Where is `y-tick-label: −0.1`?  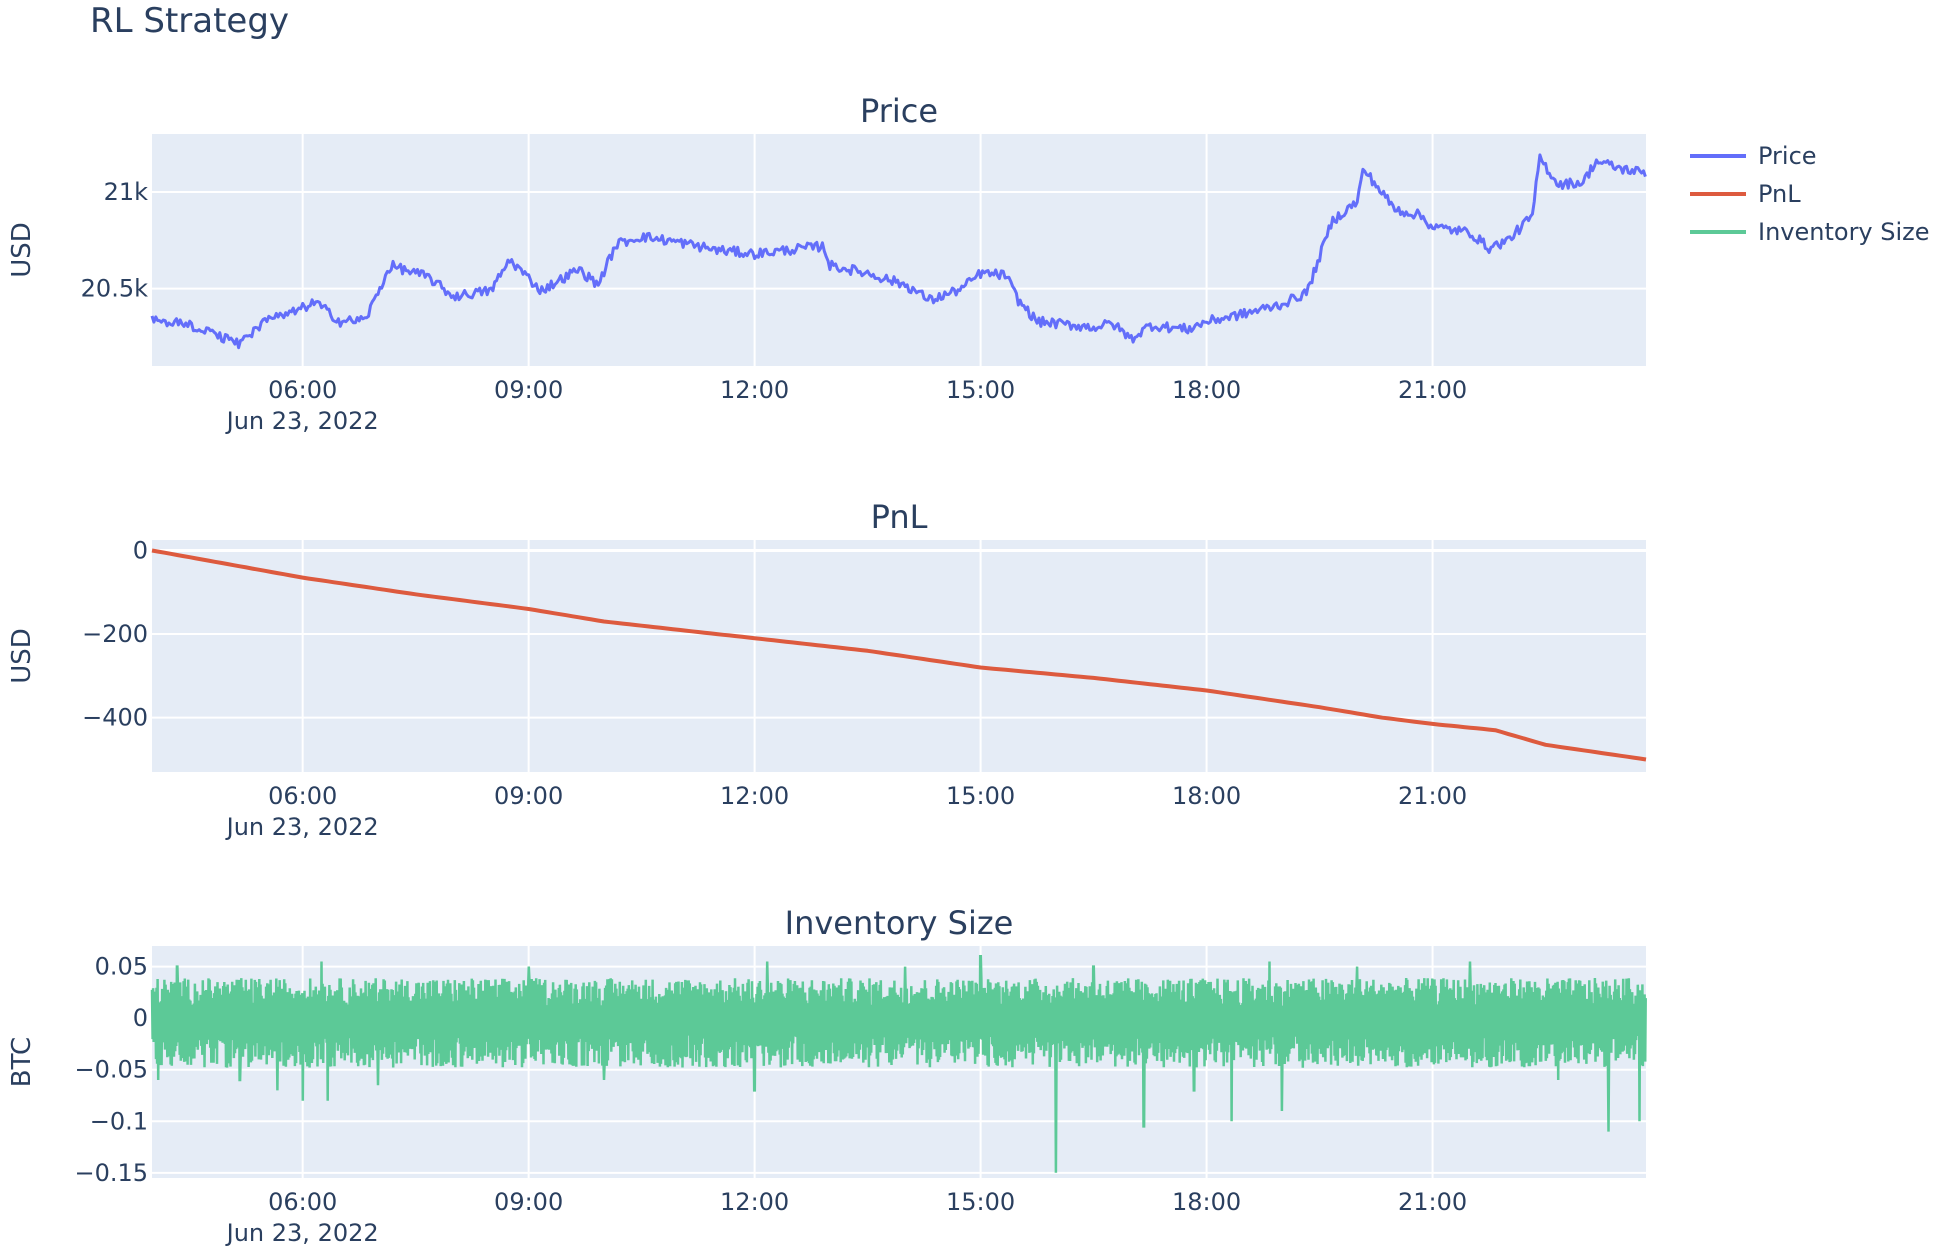 y-tick-label: −0.1 is located at coordinates (119, 1121).